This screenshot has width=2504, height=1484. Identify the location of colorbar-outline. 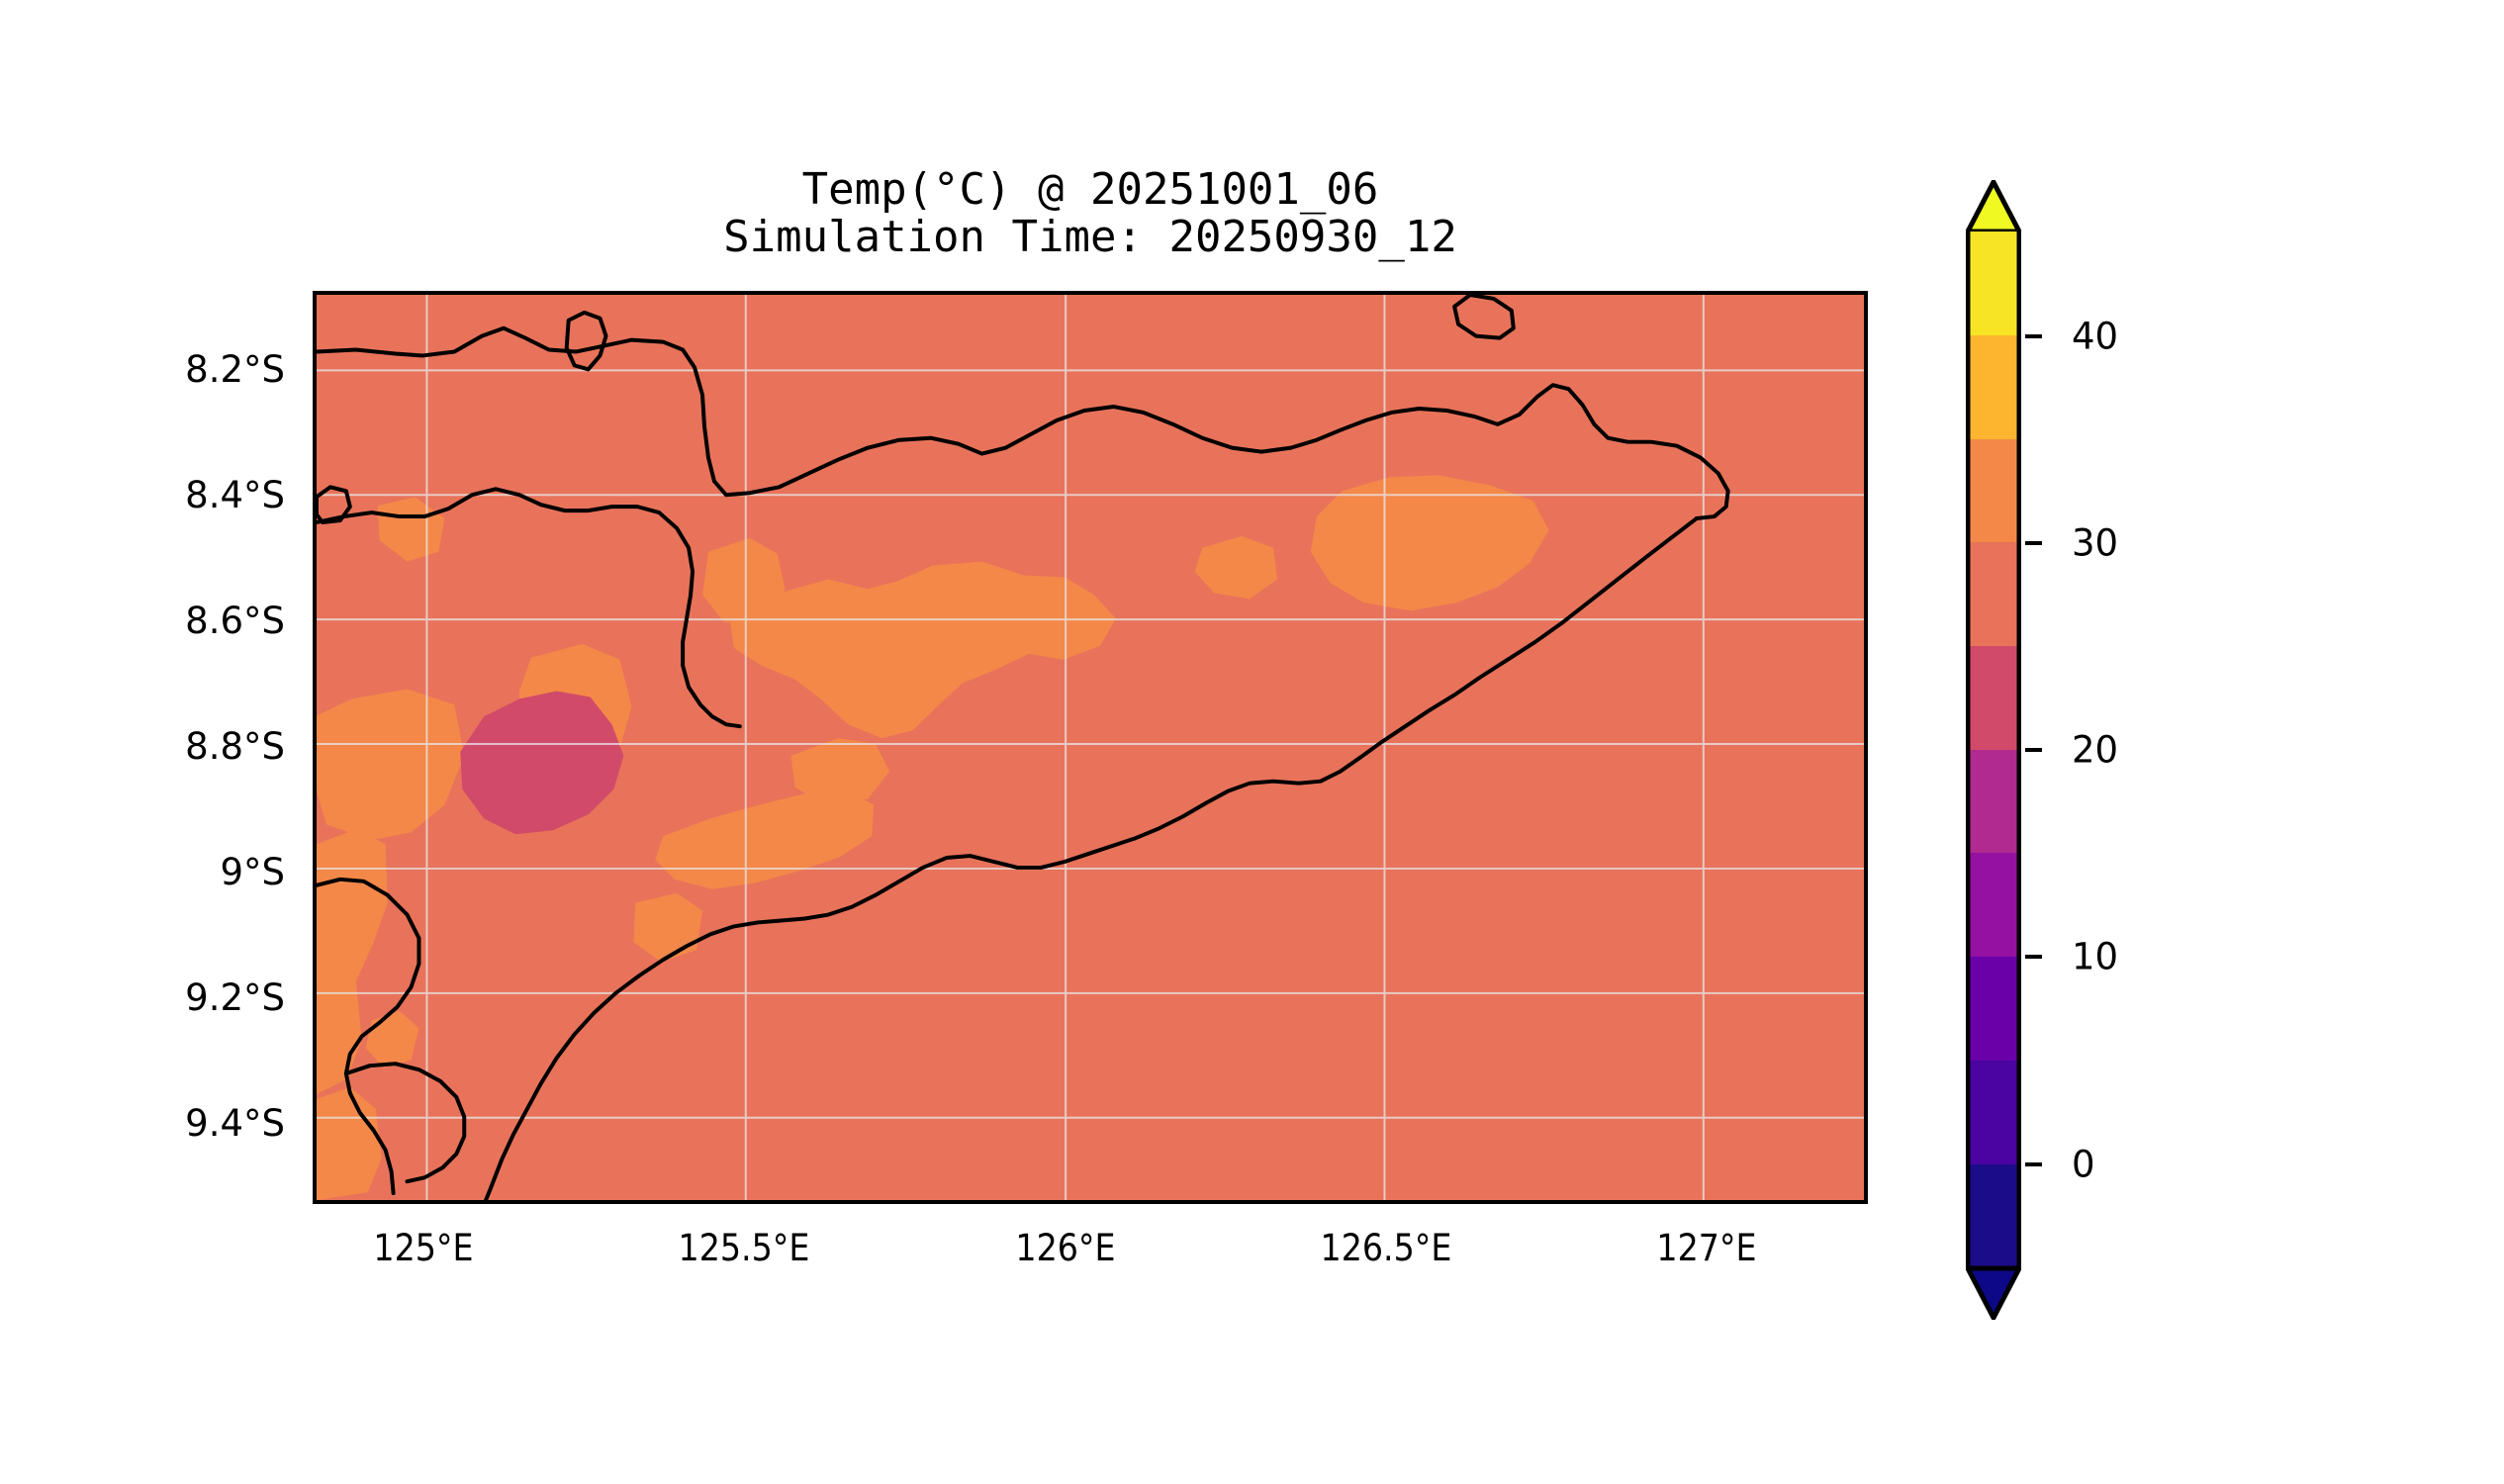
(1993, 750).